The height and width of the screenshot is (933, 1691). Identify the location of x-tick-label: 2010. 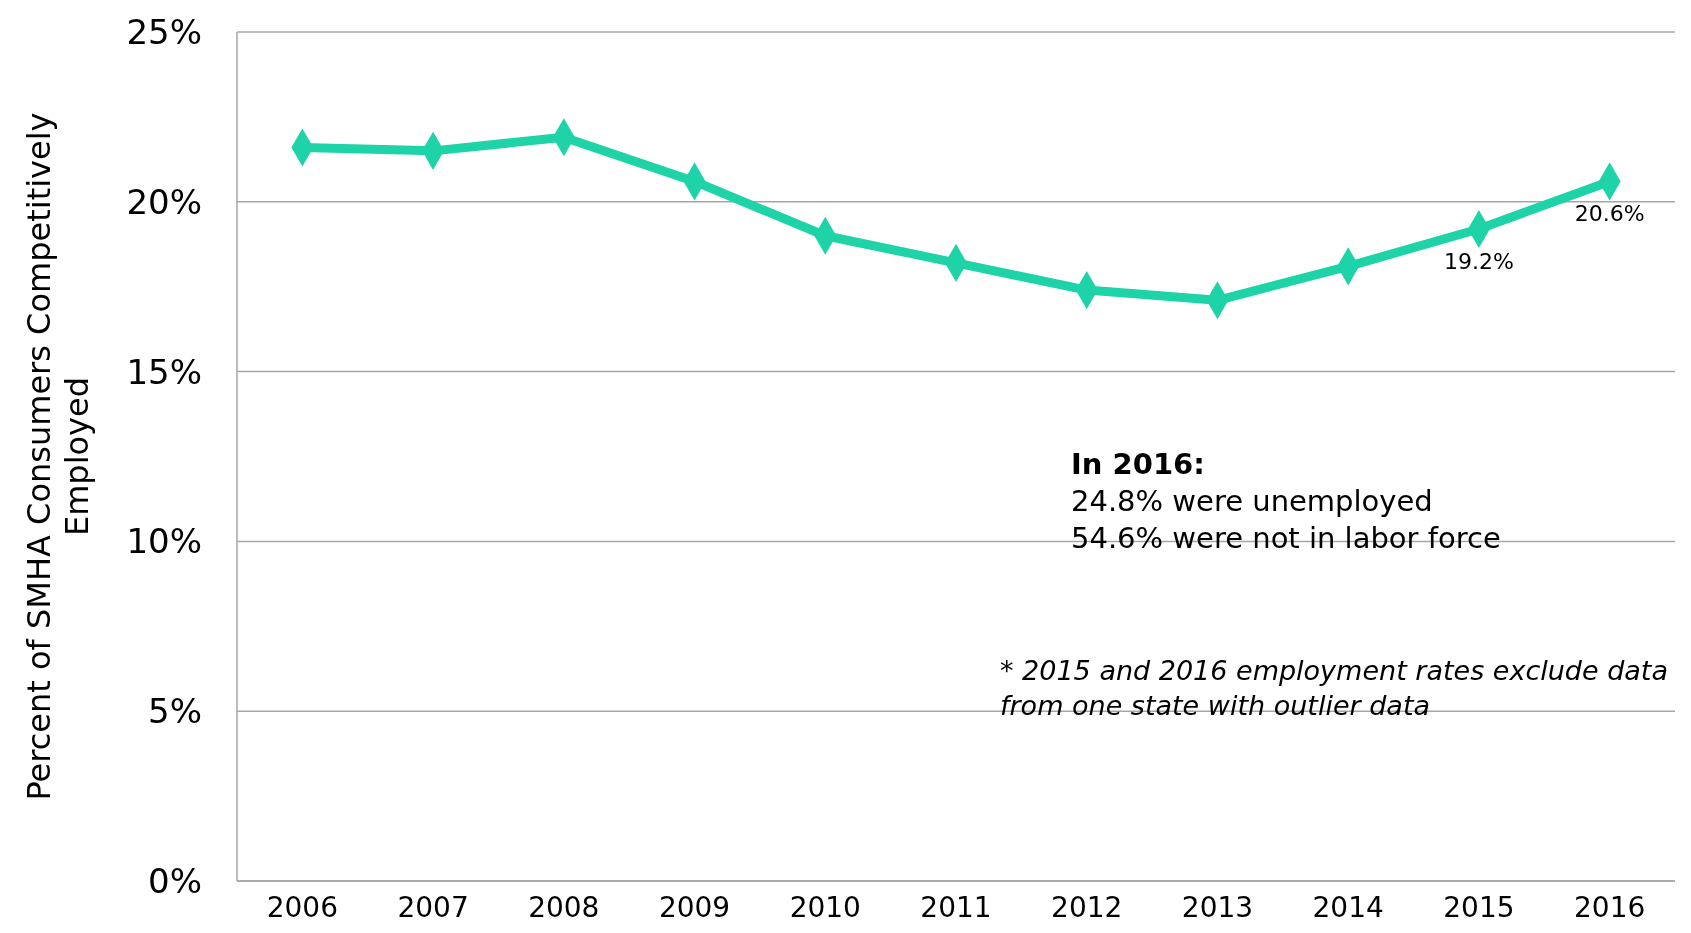
(825, 907).